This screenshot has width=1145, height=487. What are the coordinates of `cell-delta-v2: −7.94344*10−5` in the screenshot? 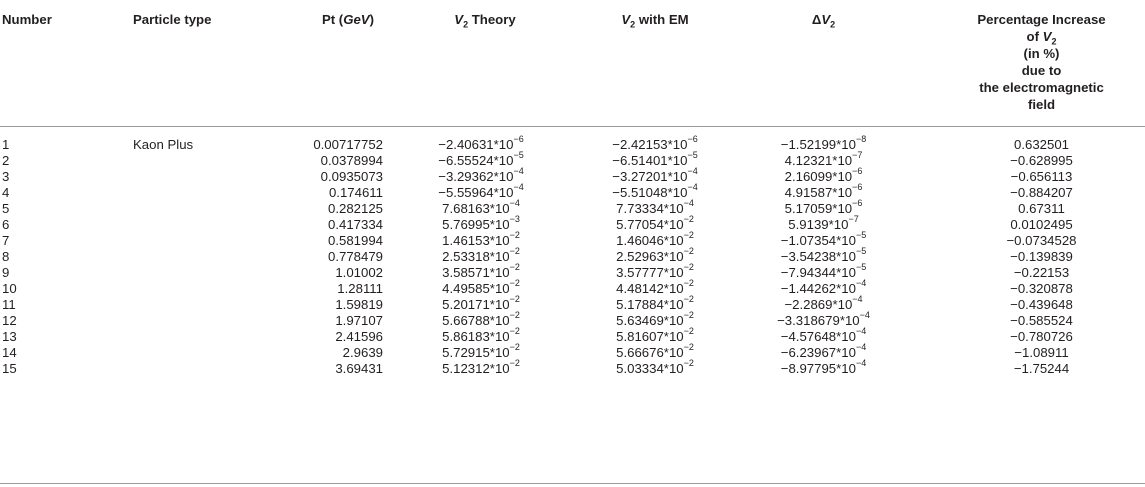 It's located at (823, 271).